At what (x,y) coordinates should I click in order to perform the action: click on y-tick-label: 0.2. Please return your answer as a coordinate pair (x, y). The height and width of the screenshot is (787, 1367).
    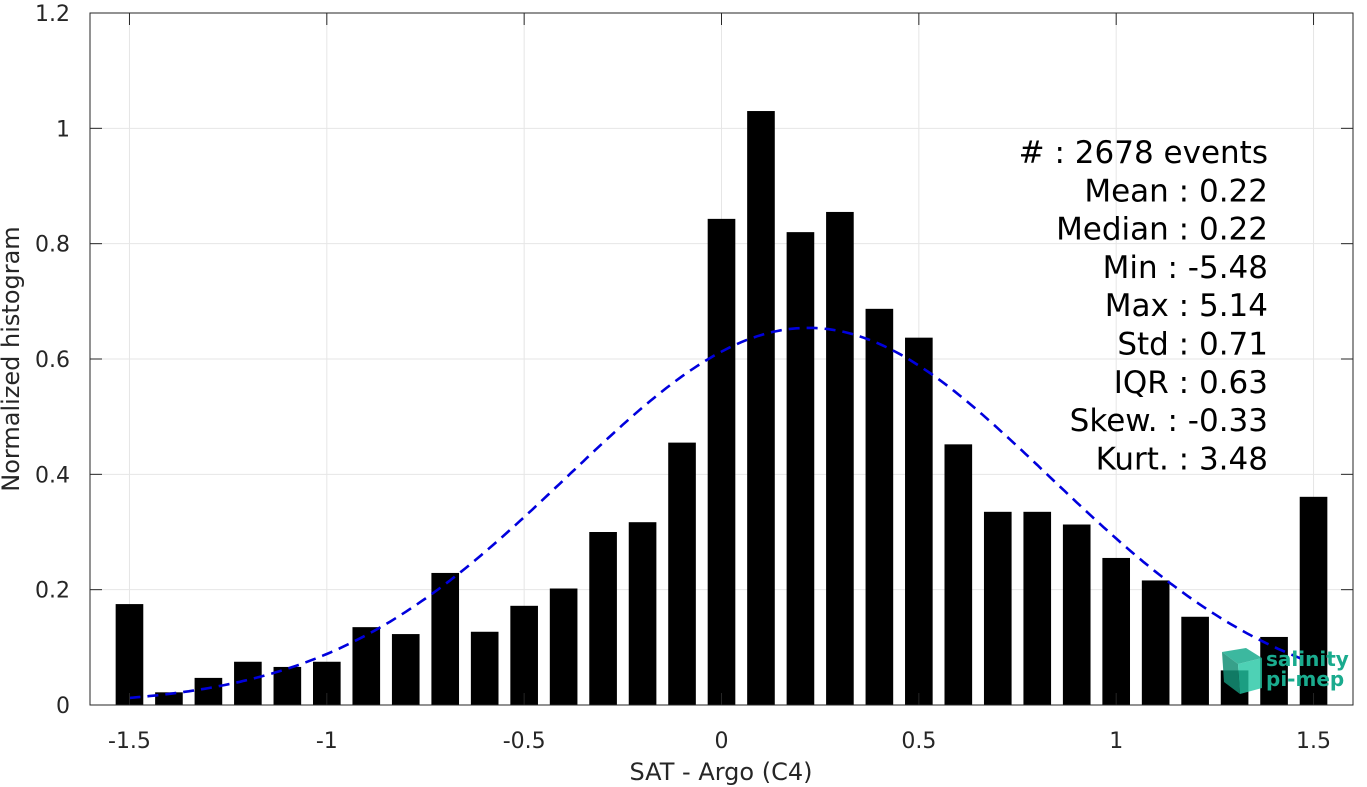
    Looking at the image, I should click on (52, 591).